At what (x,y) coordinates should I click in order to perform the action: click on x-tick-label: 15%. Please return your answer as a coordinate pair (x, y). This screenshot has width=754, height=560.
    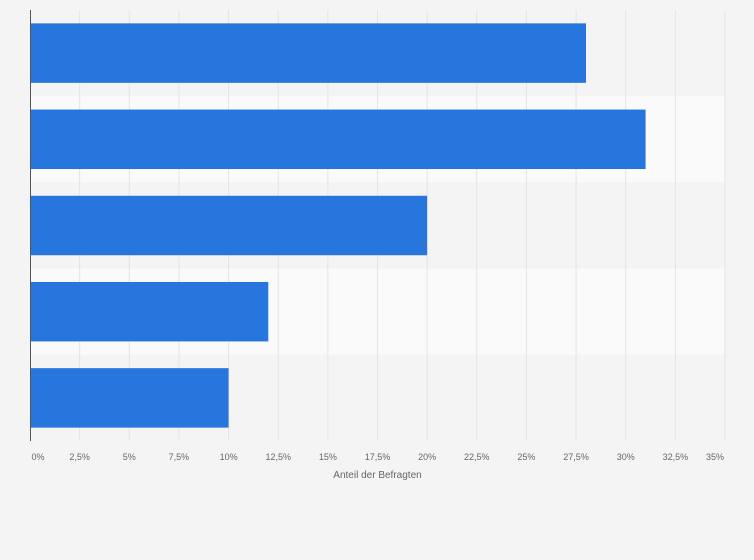
    Looking at the image, I should click on (328, 457).